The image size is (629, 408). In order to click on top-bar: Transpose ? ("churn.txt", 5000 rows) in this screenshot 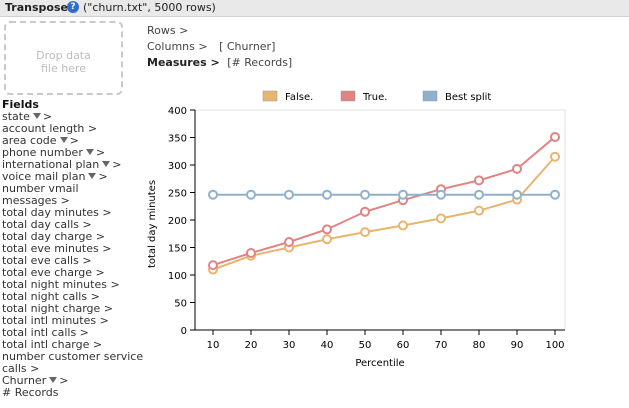, I will do `click(314, 8)`.